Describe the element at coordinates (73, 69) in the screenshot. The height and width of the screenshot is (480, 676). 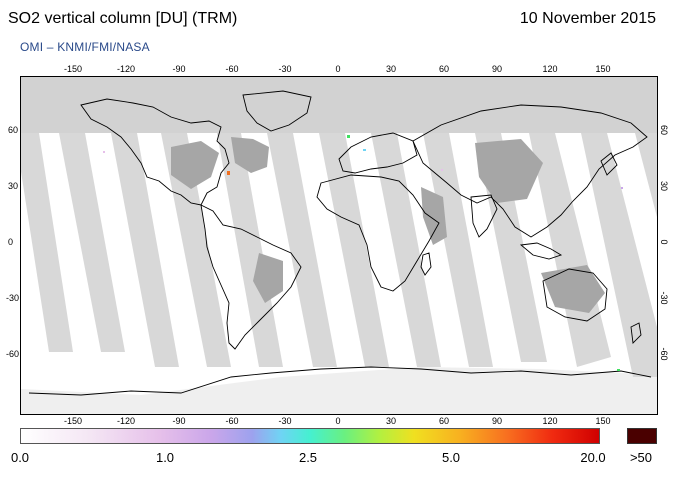
I see `top-lon-tick: -150` at that location.